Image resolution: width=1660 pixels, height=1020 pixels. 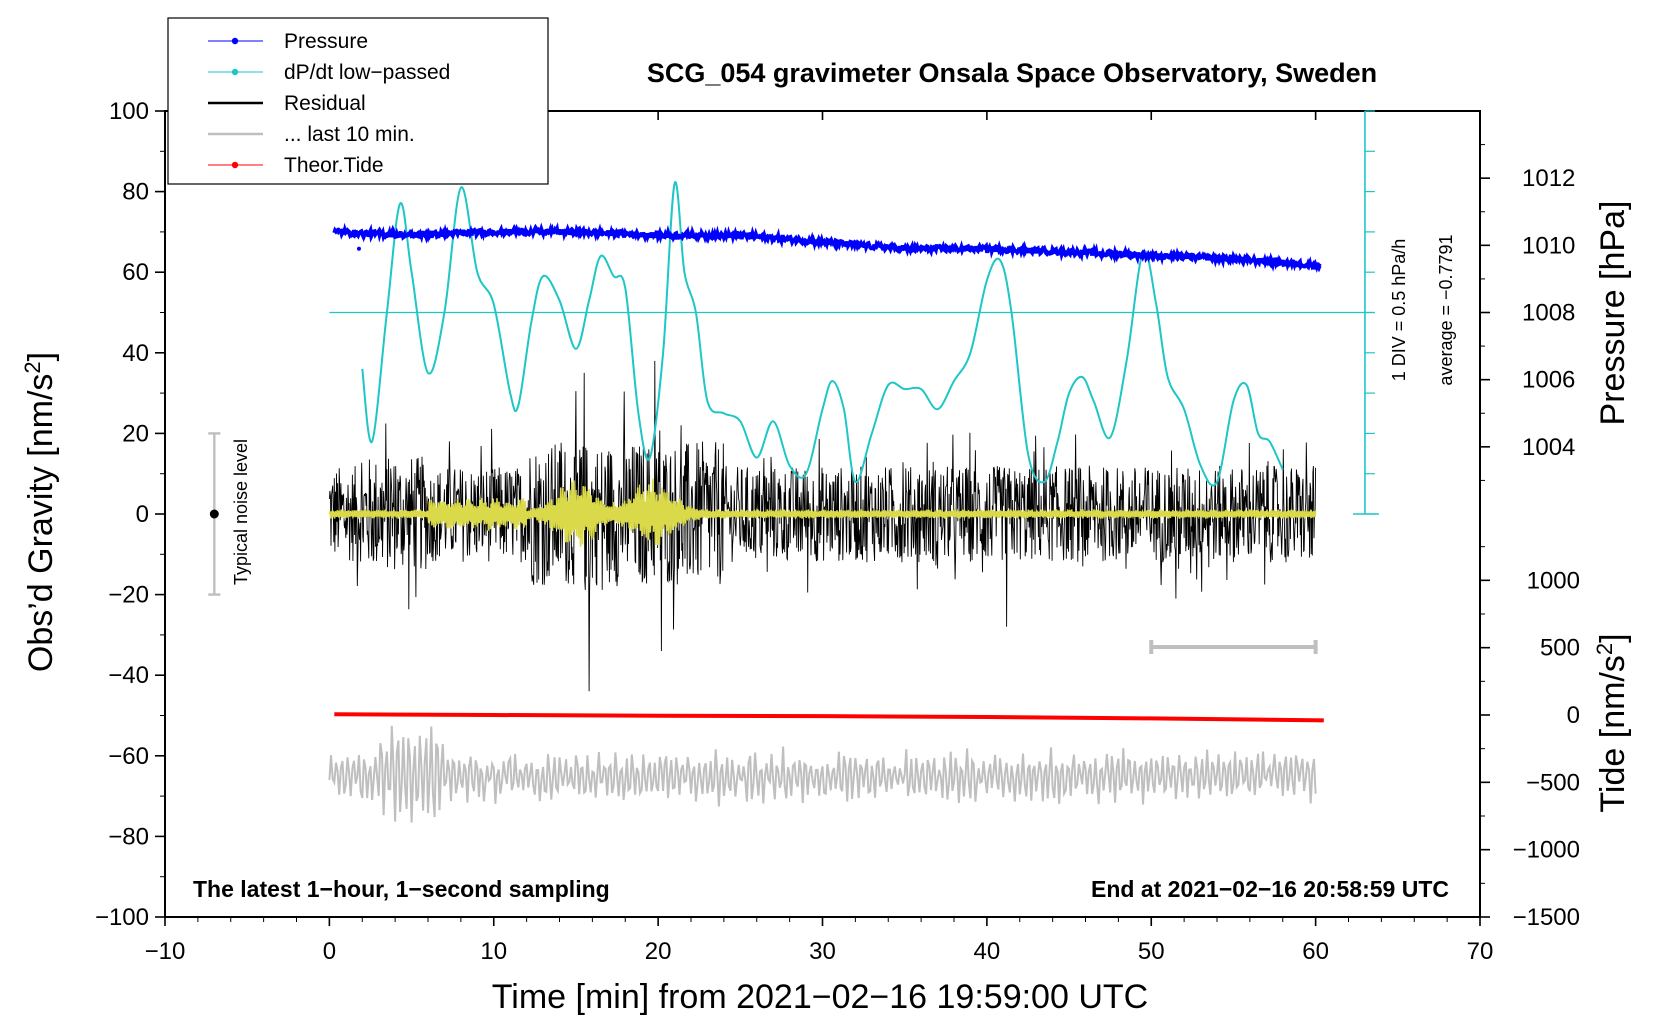 I want to click on lowpass-line, so click(x=822, y=512).